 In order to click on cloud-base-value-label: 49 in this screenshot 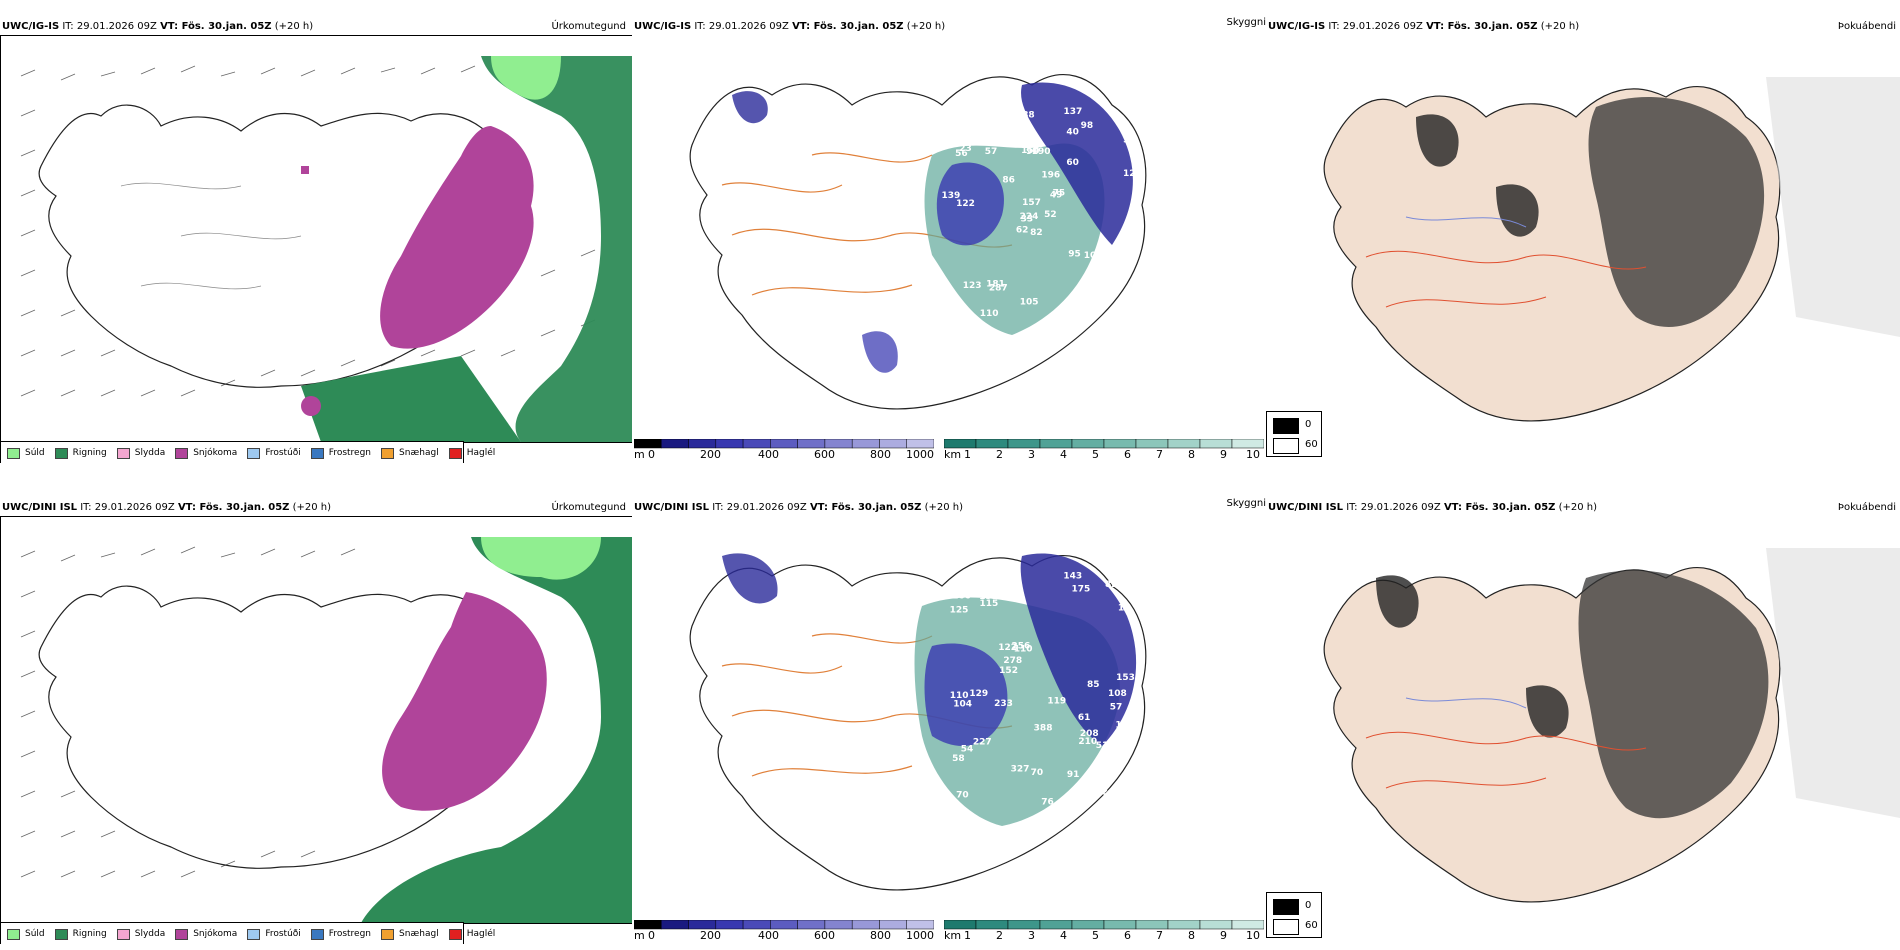, I will do `click(1056, 196)`.